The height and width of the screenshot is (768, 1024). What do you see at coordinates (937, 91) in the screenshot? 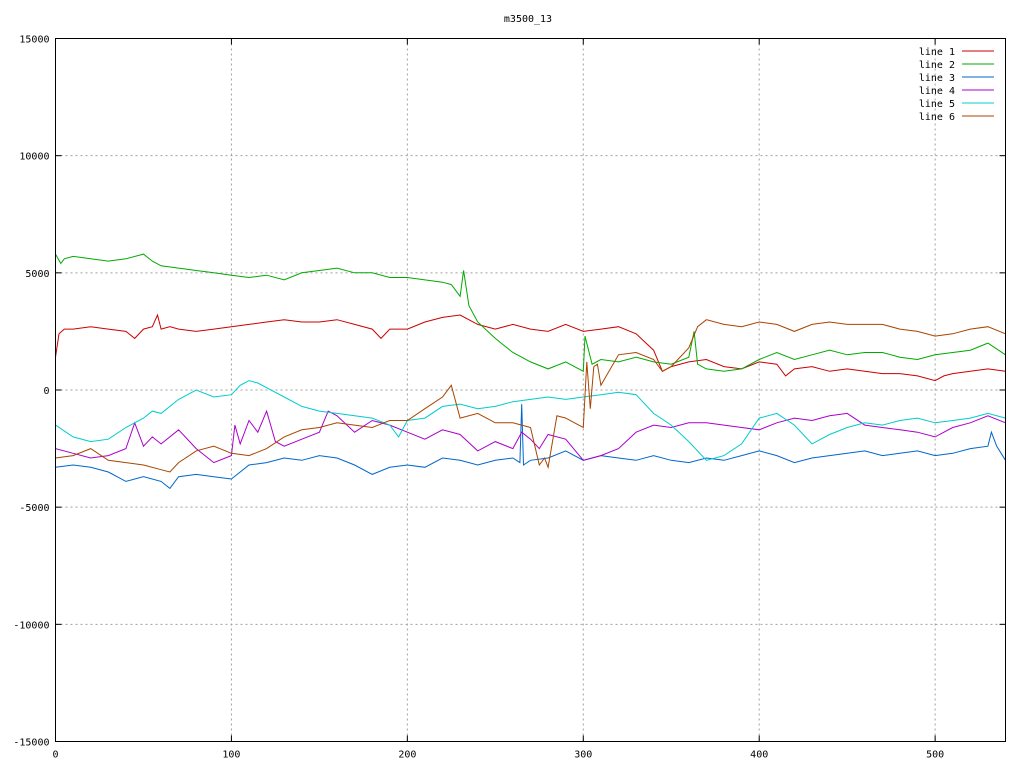
I see `legend-label: line 4` at bounding box center [937, 91].